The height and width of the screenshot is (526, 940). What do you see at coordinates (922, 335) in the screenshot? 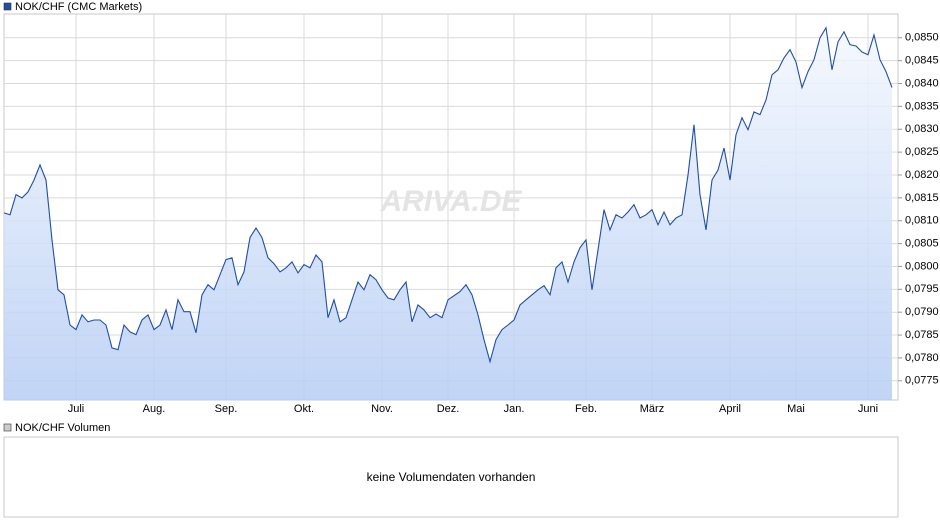
I see `y-tick-label: 0,0785` at bounding box center [922, 335].